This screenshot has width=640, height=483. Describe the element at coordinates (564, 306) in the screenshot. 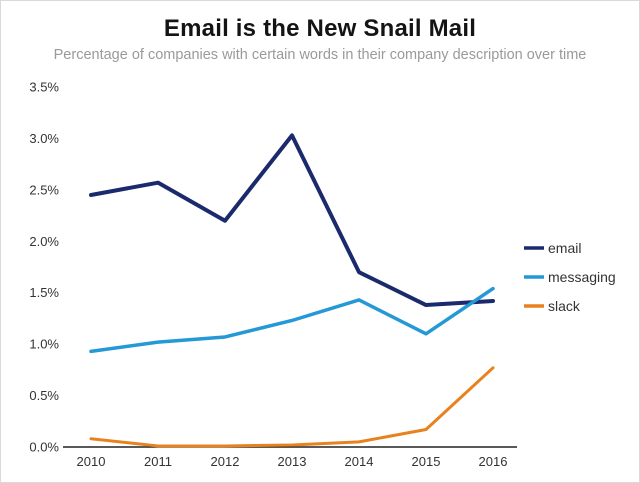

I see `legend-label-slack: slack` at that location.